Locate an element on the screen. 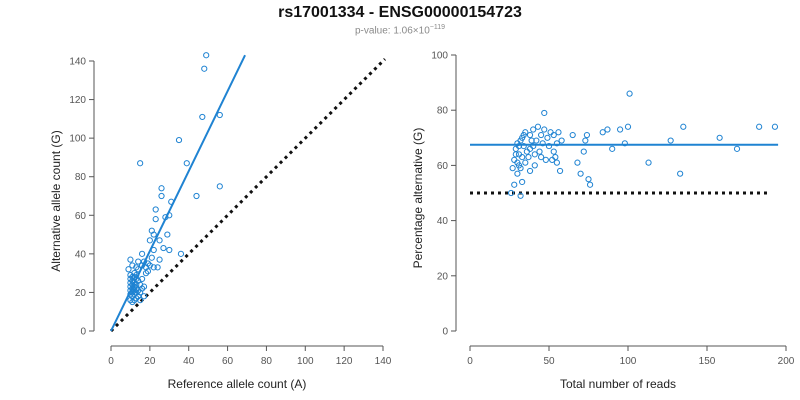 The height and width of the screenshot is (400, 800). left-y-tick-label: 120 is located at coordinates (77, 100).